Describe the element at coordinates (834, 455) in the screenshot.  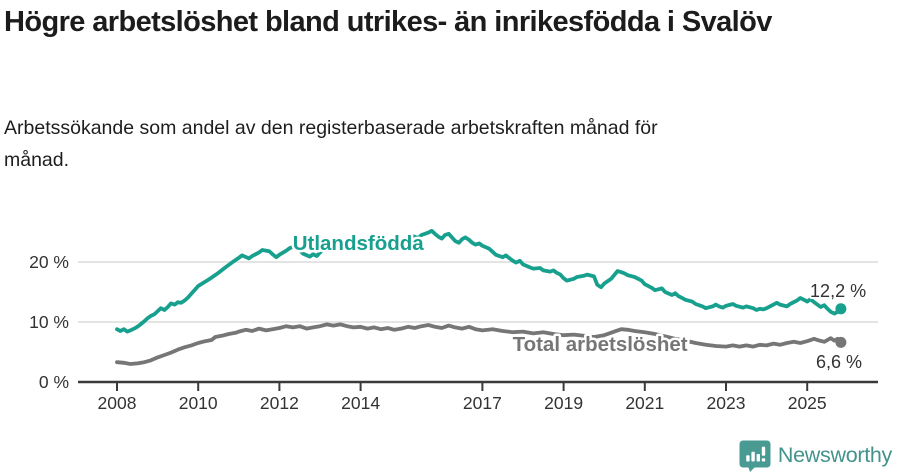
I see `newsworthy-logo-text: Newsworthy` at that location.